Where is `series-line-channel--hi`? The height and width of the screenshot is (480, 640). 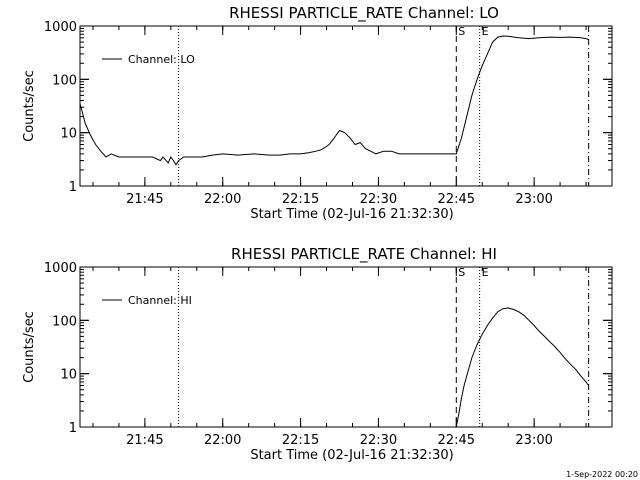
series-line-channel--hi is located at coordinates (522, 367).